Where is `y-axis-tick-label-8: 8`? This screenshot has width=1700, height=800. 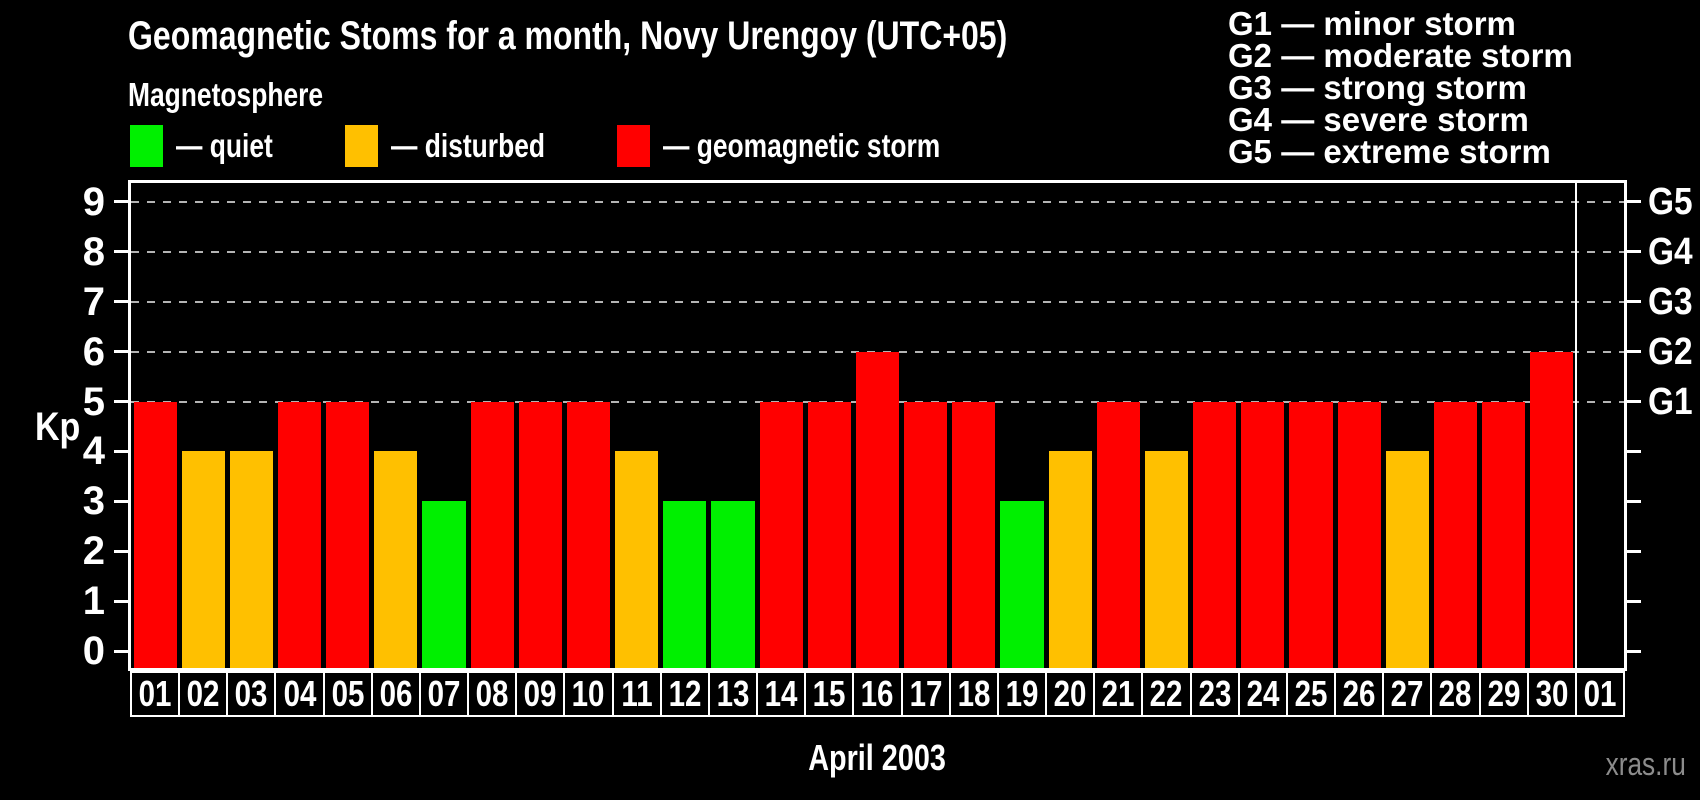
y-axis-tick-label-8: 8 is located at coordinates (93, 251).